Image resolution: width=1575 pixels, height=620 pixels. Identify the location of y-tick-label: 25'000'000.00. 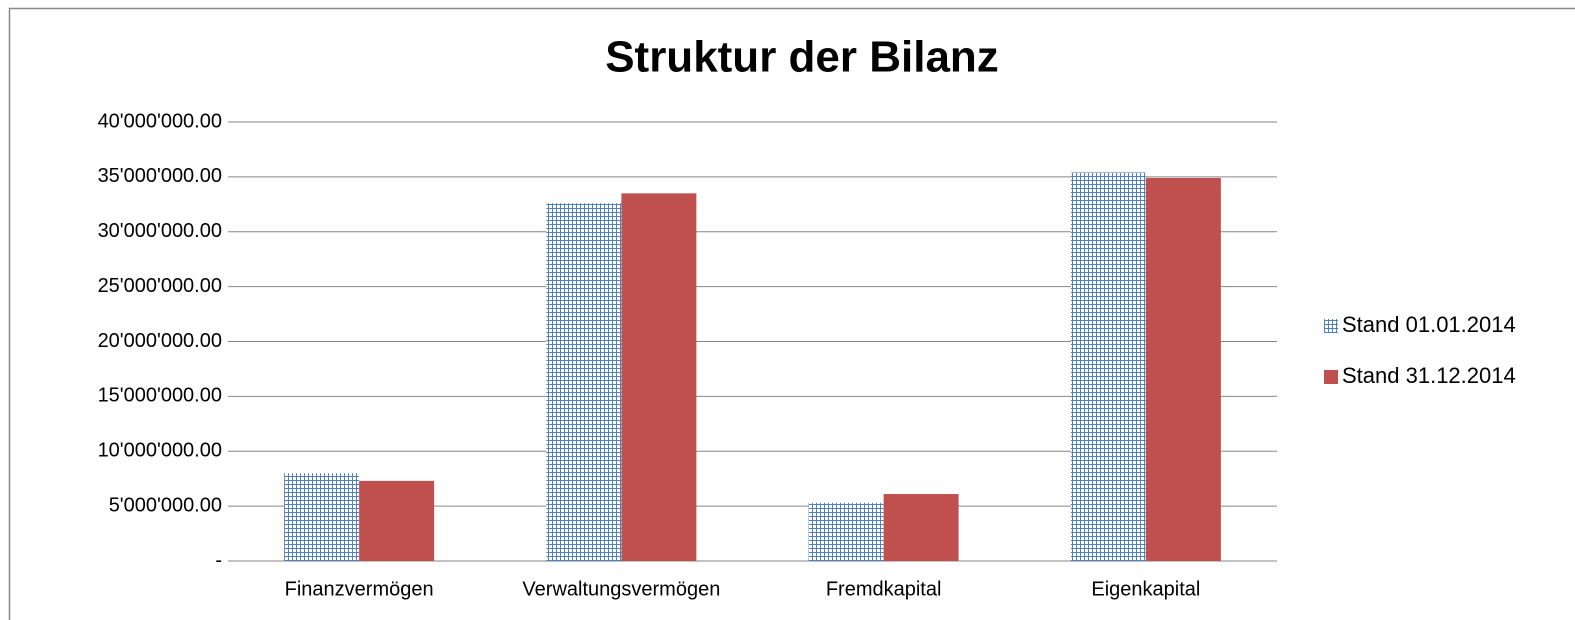
(160, 286).